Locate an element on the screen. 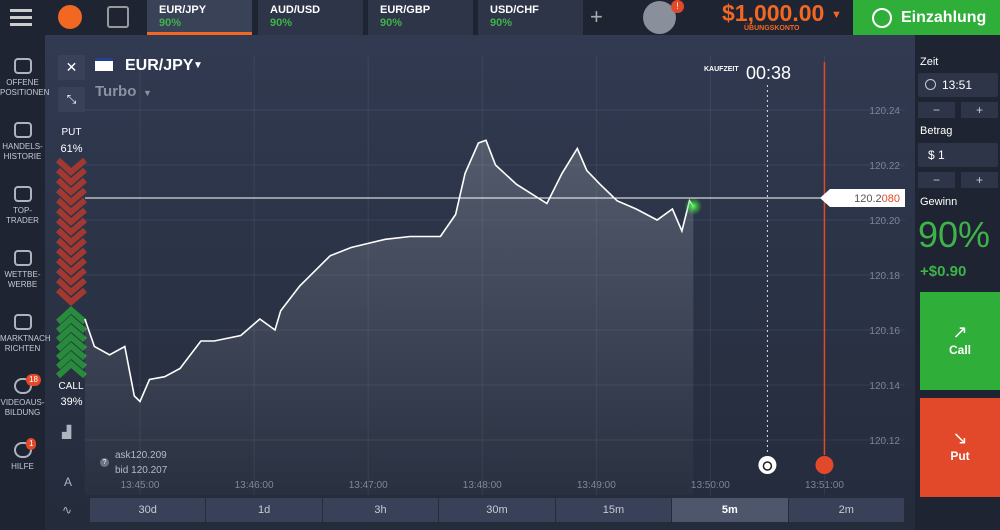  current-point-glow is located at coordinates (693, 206).